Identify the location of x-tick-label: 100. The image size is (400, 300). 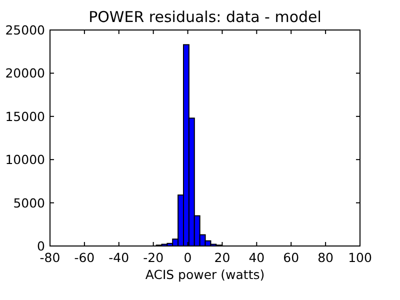
(360, 257).